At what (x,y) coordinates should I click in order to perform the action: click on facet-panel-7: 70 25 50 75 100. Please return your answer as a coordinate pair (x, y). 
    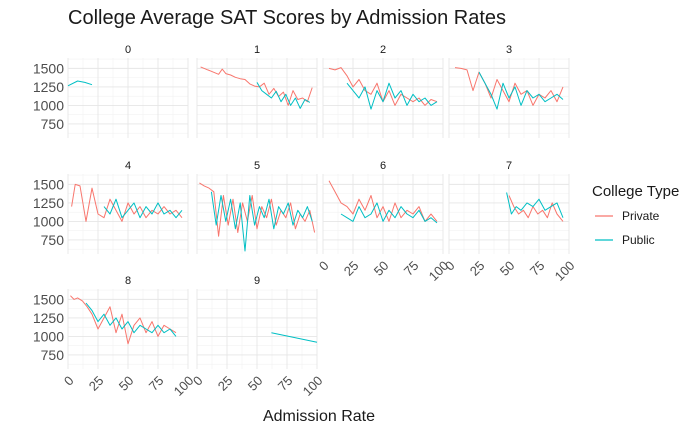
    Looking at the image, I should click on (510, 222).